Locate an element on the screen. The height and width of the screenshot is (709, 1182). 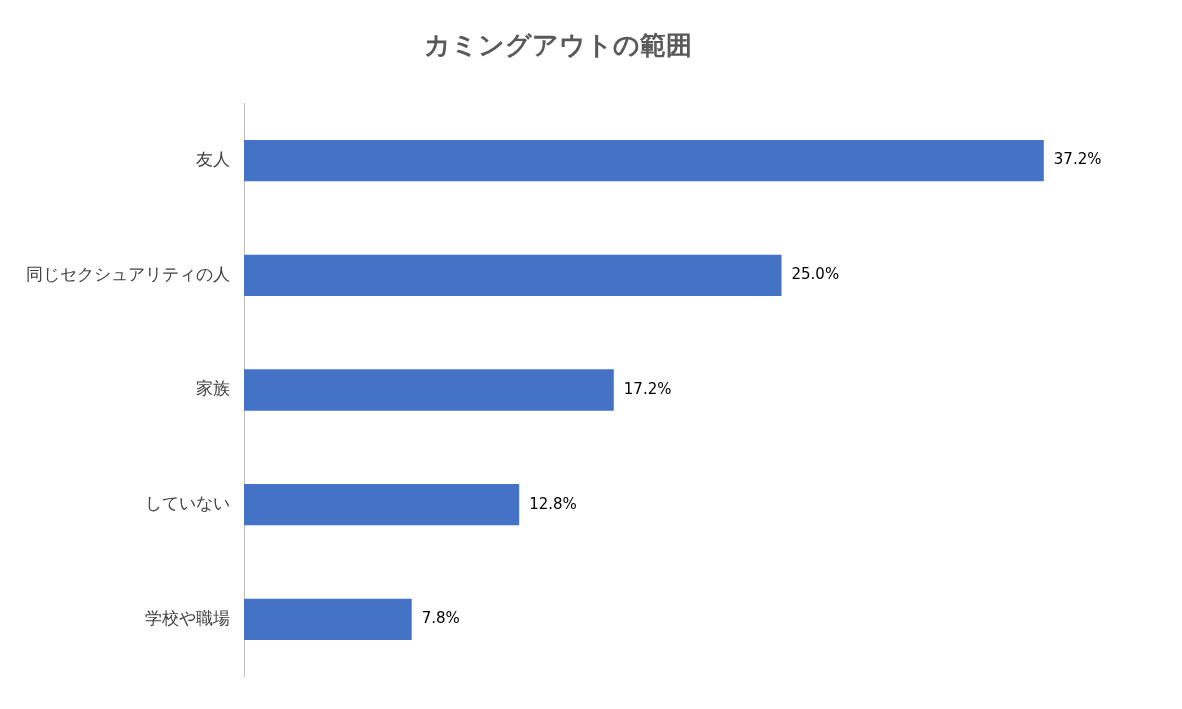
y-tick-label: 同じセクシュアリティの人 is located at coordinates (128, 273).